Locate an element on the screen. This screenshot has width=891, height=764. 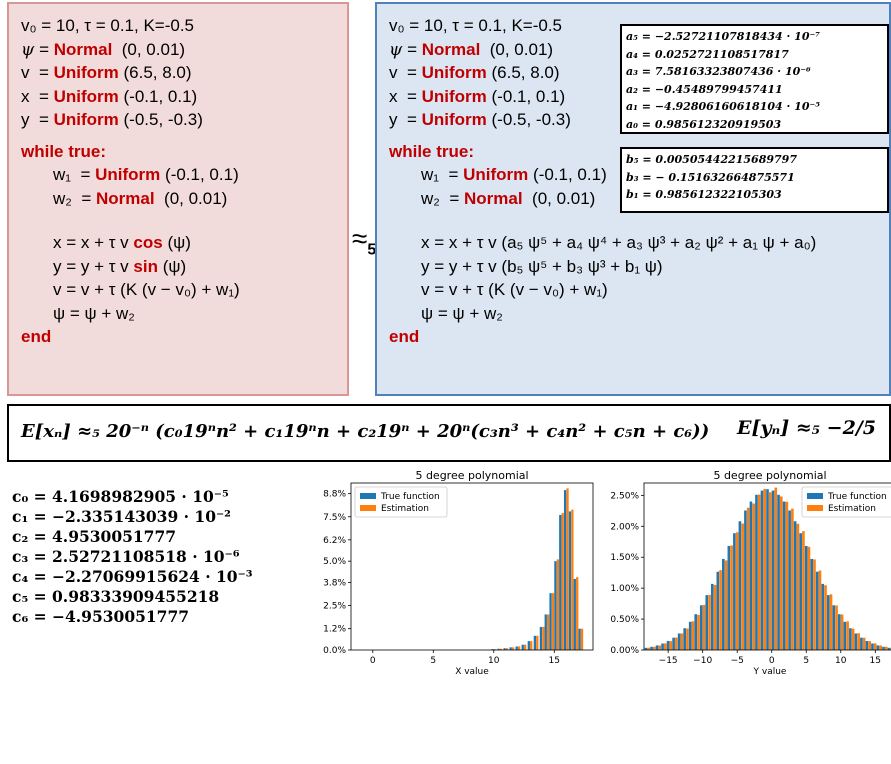
sin-fn: sin is located at coordinates (145, 266).